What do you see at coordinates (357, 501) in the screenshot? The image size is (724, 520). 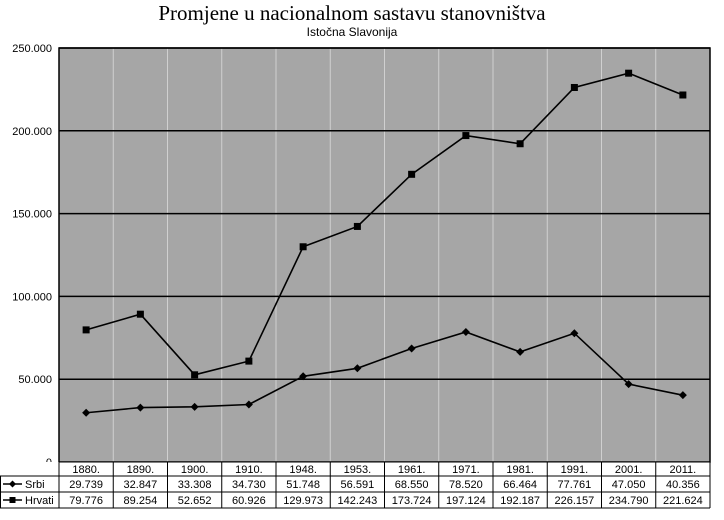 I see `data-label: 142.243` at bounding box center [357, 501].